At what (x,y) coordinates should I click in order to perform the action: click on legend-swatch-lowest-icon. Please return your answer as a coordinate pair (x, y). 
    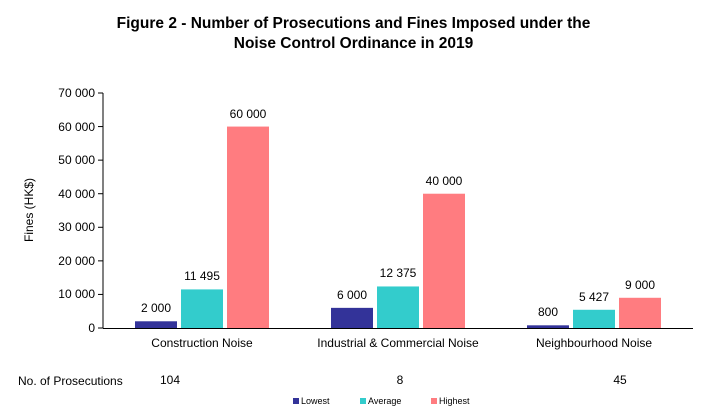
    Looking at the image, I should click on (296, 401).